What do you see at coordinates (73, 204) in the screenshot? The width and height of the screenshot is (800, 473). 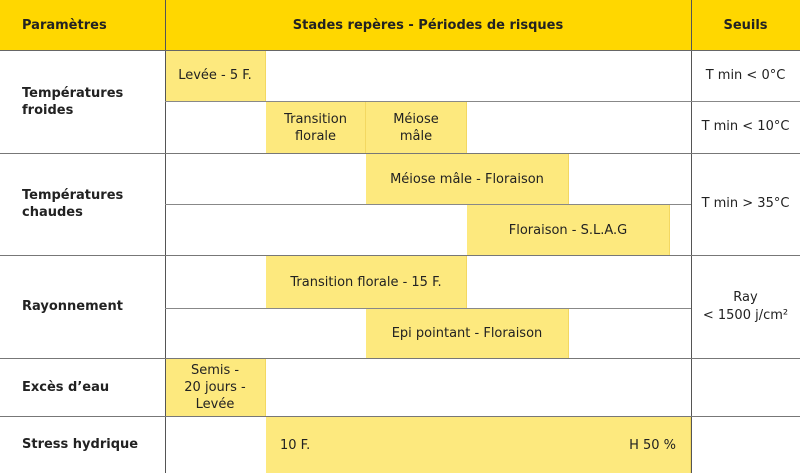 I see `param-heat: Températures chaudes` at bounding box center [73, 204].